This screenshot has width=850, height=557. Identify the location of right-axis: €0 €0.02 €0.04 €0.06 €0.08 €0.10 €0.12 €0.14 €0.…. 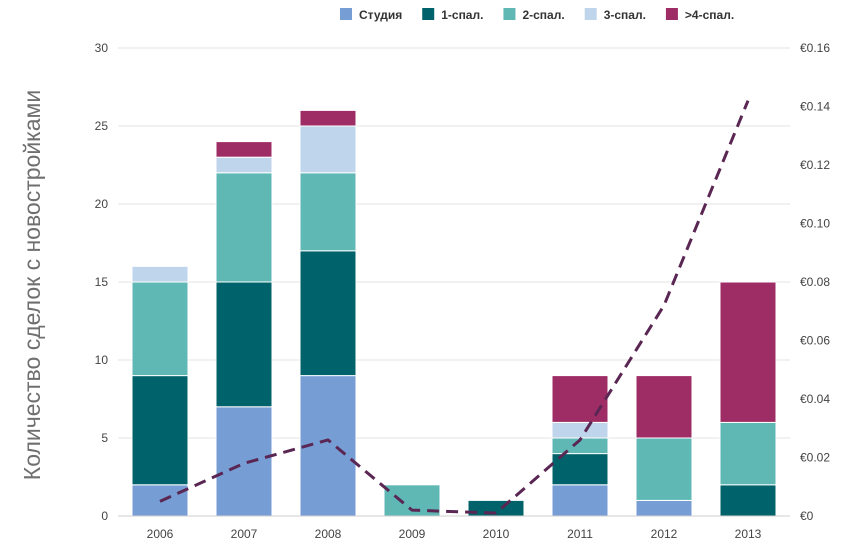
(815, 282).